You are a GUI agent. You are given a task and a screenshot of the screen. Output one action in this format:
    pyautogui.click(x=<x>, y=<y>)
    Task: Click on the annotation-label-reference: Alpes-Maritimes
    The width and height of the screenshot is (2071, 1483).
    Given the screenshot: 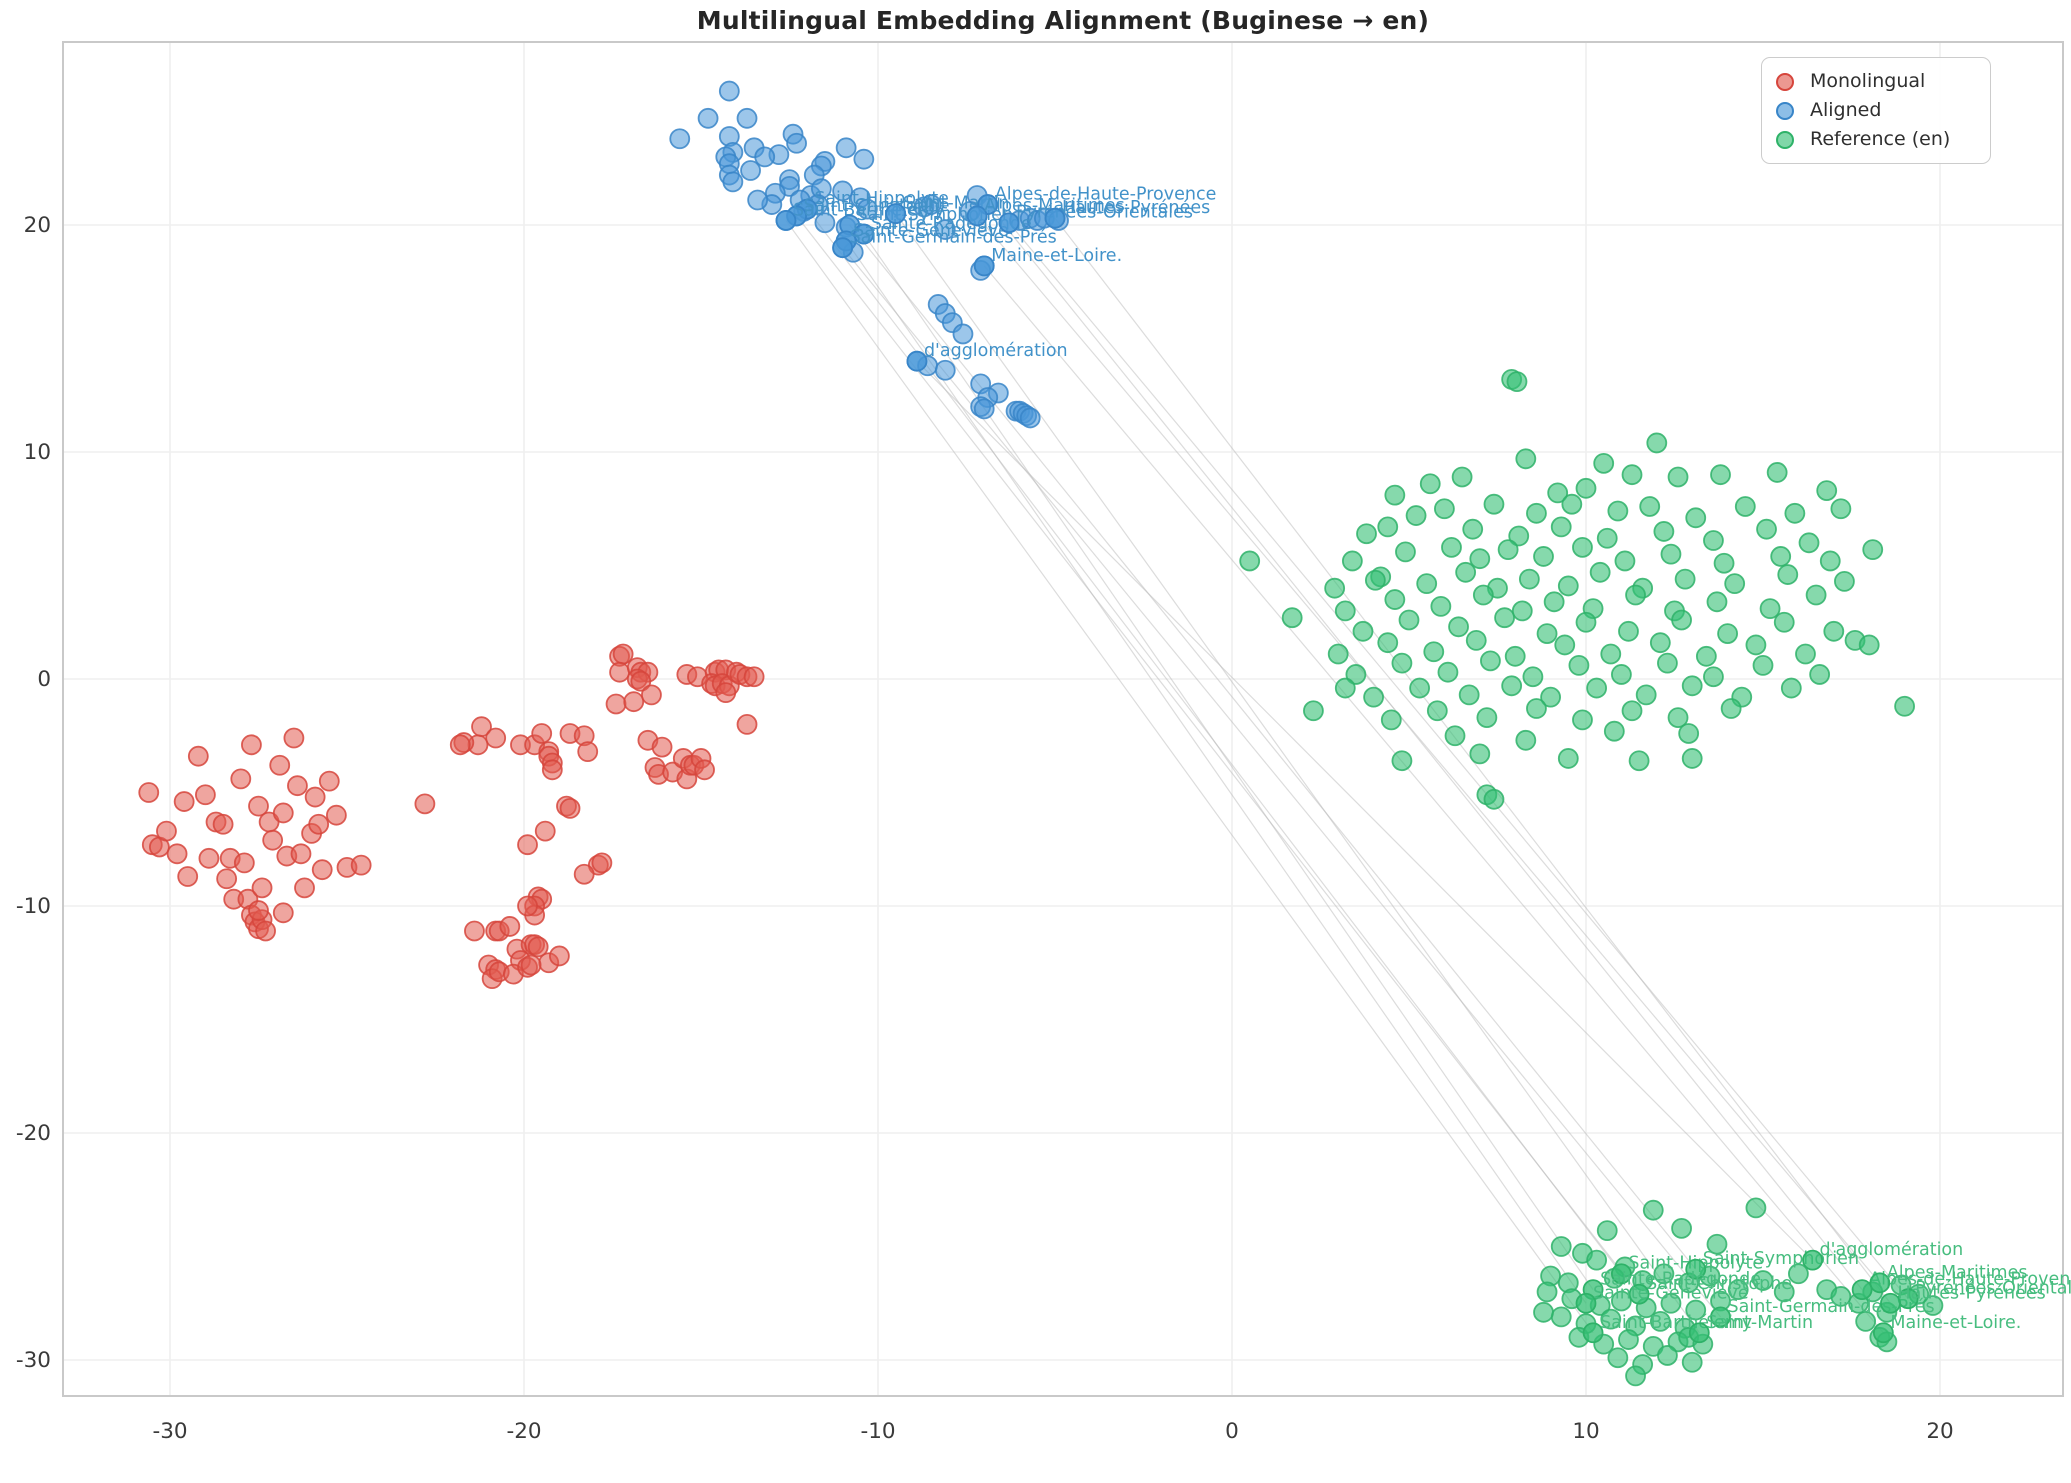 What is the action you would take?
    pyautogui.click(x=1957, y=1273)
    